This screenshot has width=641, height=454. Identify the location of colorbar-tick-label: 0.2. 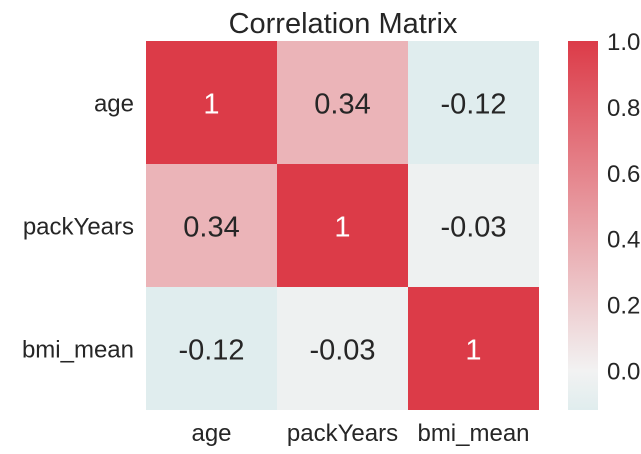
(623, 306).